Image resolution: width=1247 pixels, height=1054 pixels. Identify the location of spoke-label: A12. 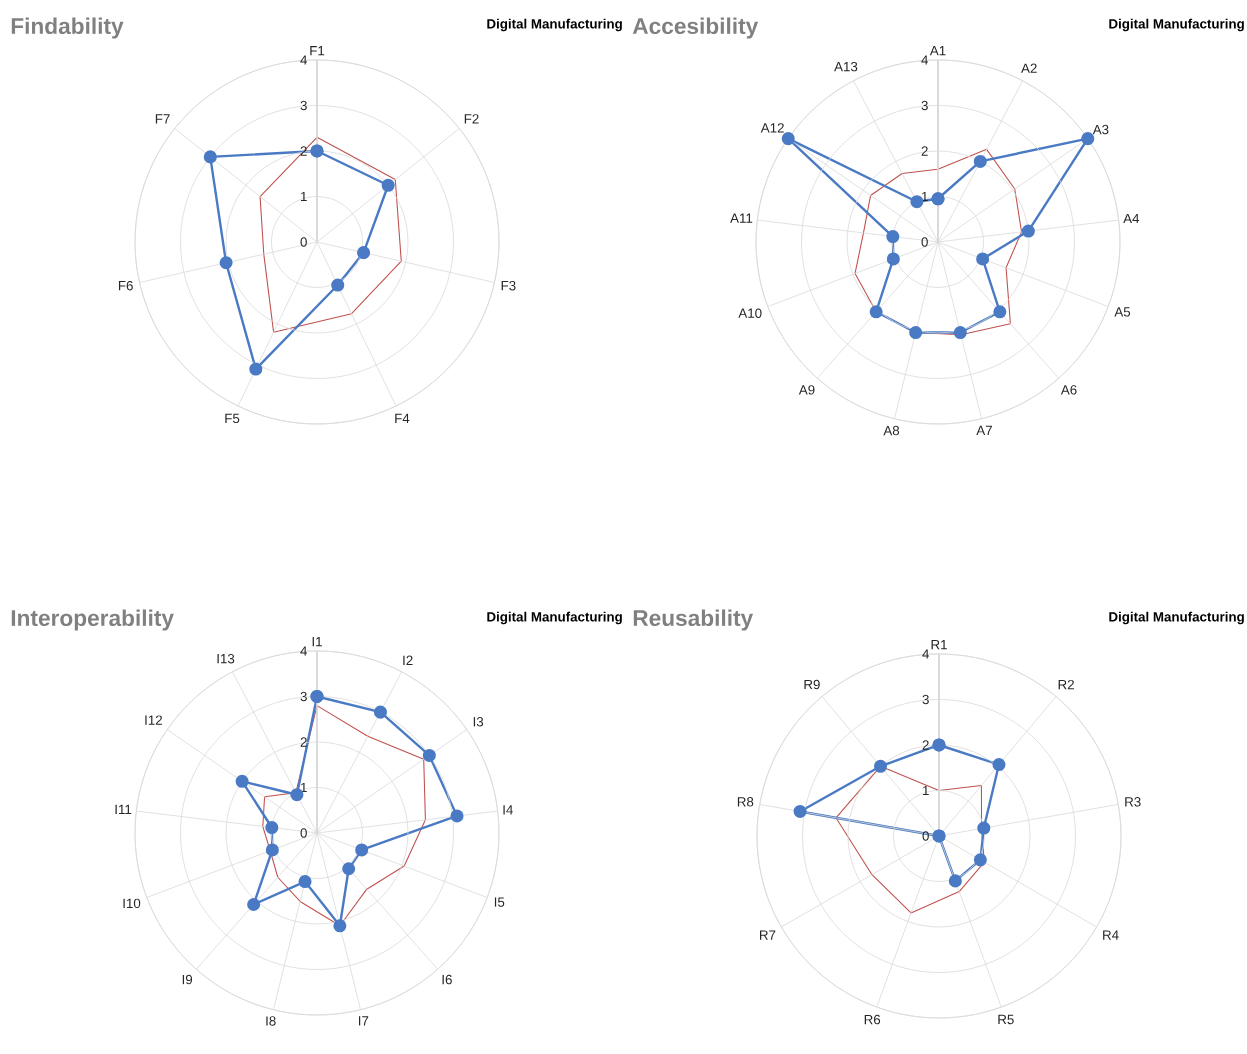
(772, 128).